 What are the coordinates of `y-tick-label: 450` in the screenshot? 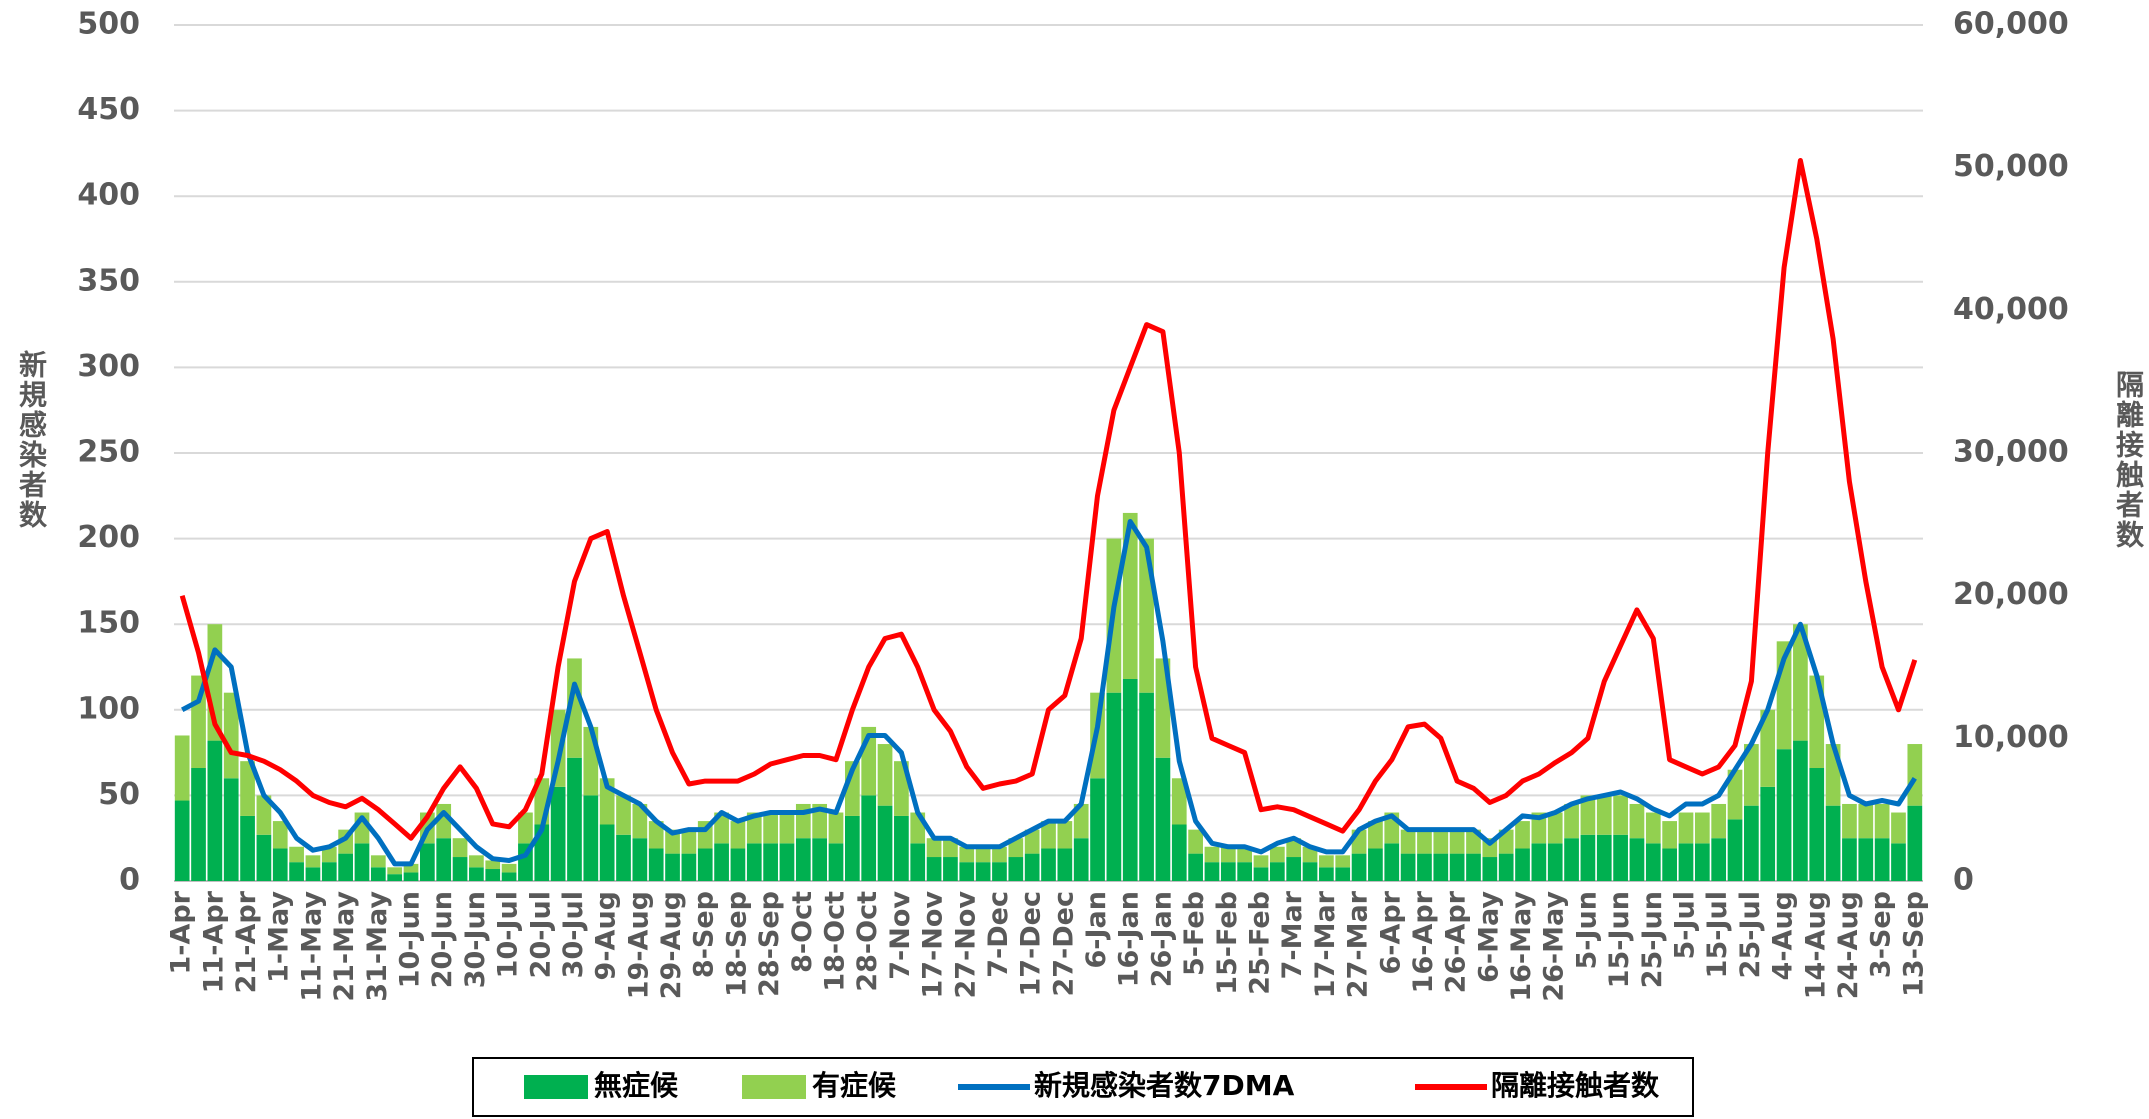 It's located at (108, 109).